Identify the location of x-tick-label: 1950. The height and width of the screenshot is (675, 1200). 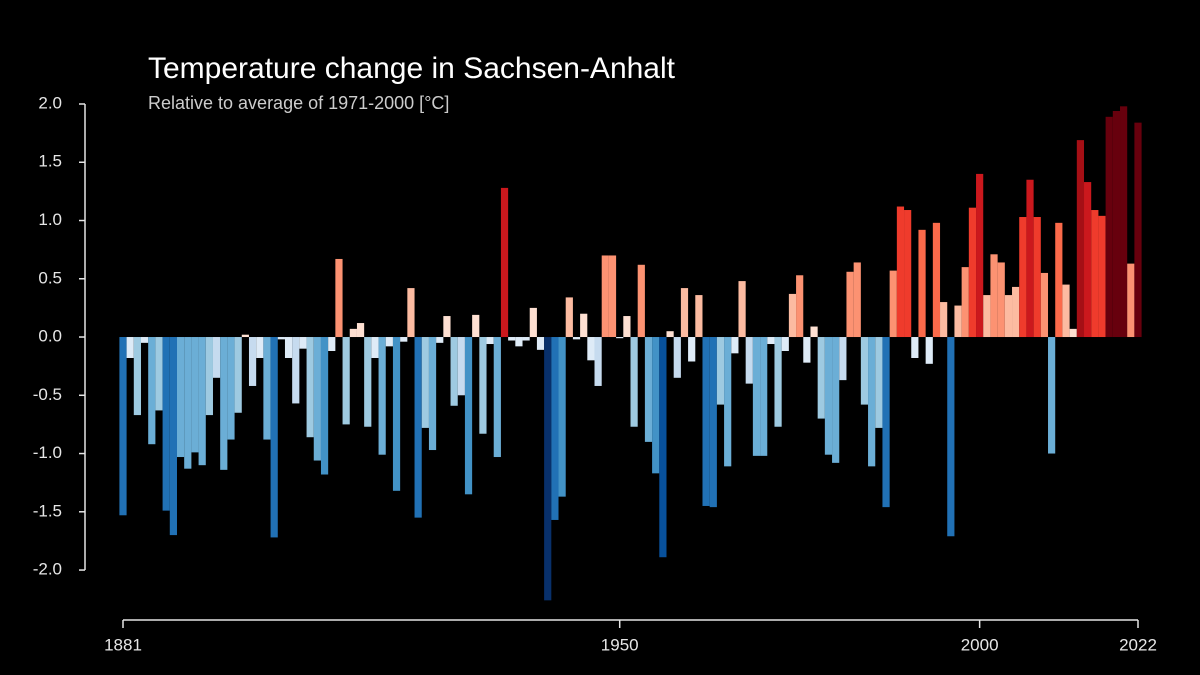
(620, 644).